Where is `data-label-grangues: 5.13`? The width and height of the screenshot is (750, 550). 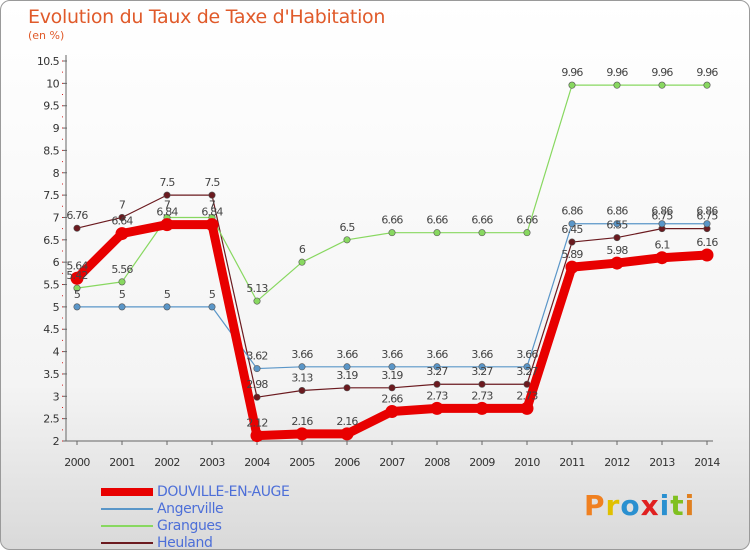
data-label-grangues: 5.13 is located at coordinates (257, 288).